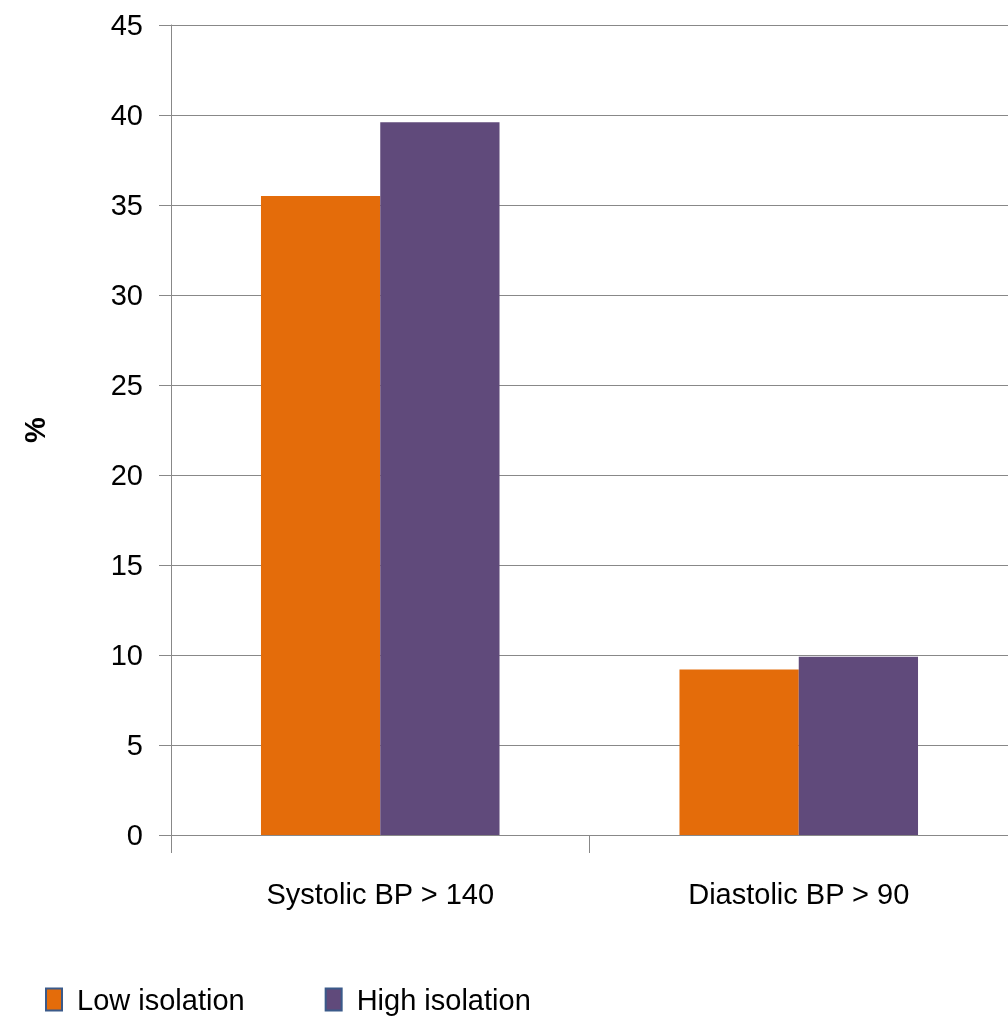 The image size is (1008, 1027). I want to click on y-axis-title: %, so click(34, 429).